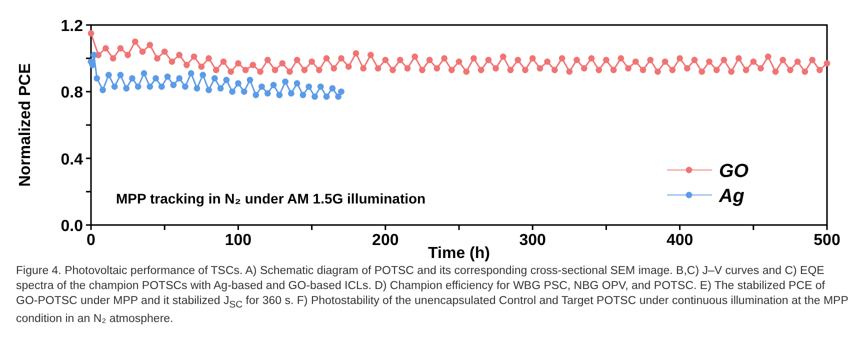  I want to click on x-tick-label: 300, so click(532, 240).